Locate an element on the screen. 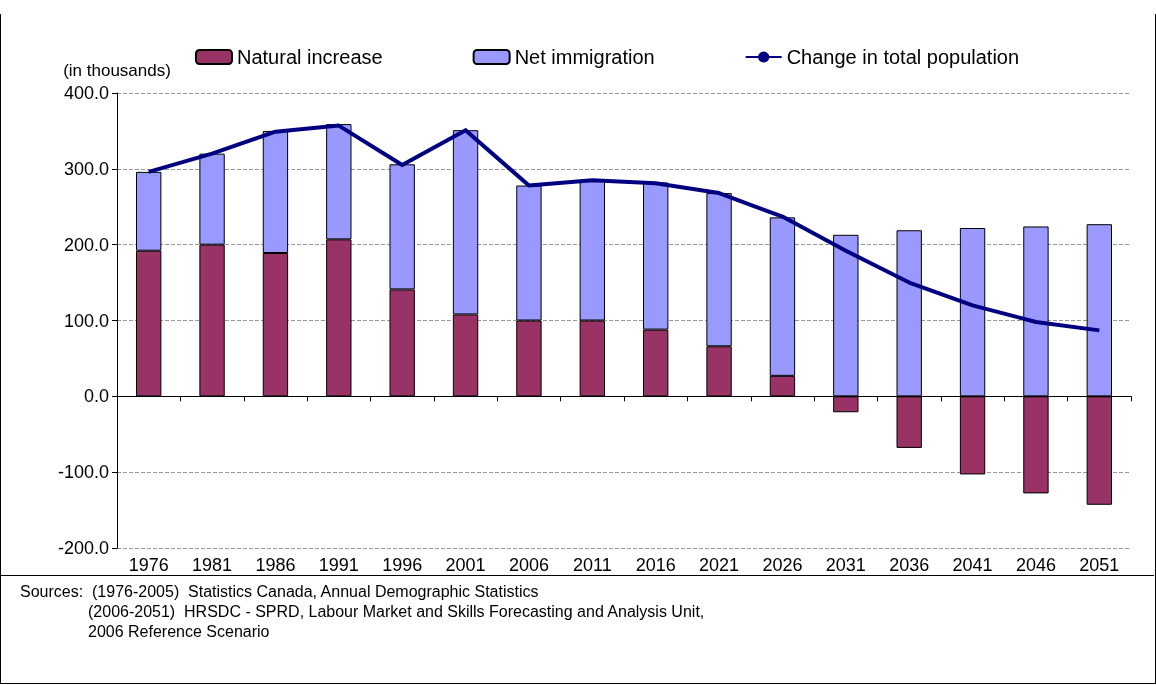 This screenshot has height=685, width=1156. x-tick-label: 1986 is located at coordinates (275, 565).